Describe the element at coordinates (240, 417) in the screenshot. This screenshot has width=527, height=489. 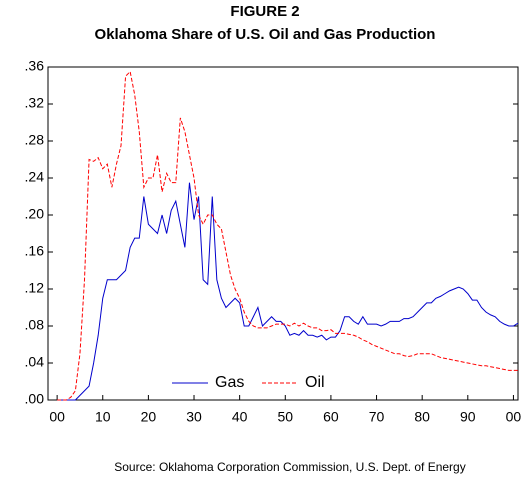
I see `x-tick-label: 40` at that location.